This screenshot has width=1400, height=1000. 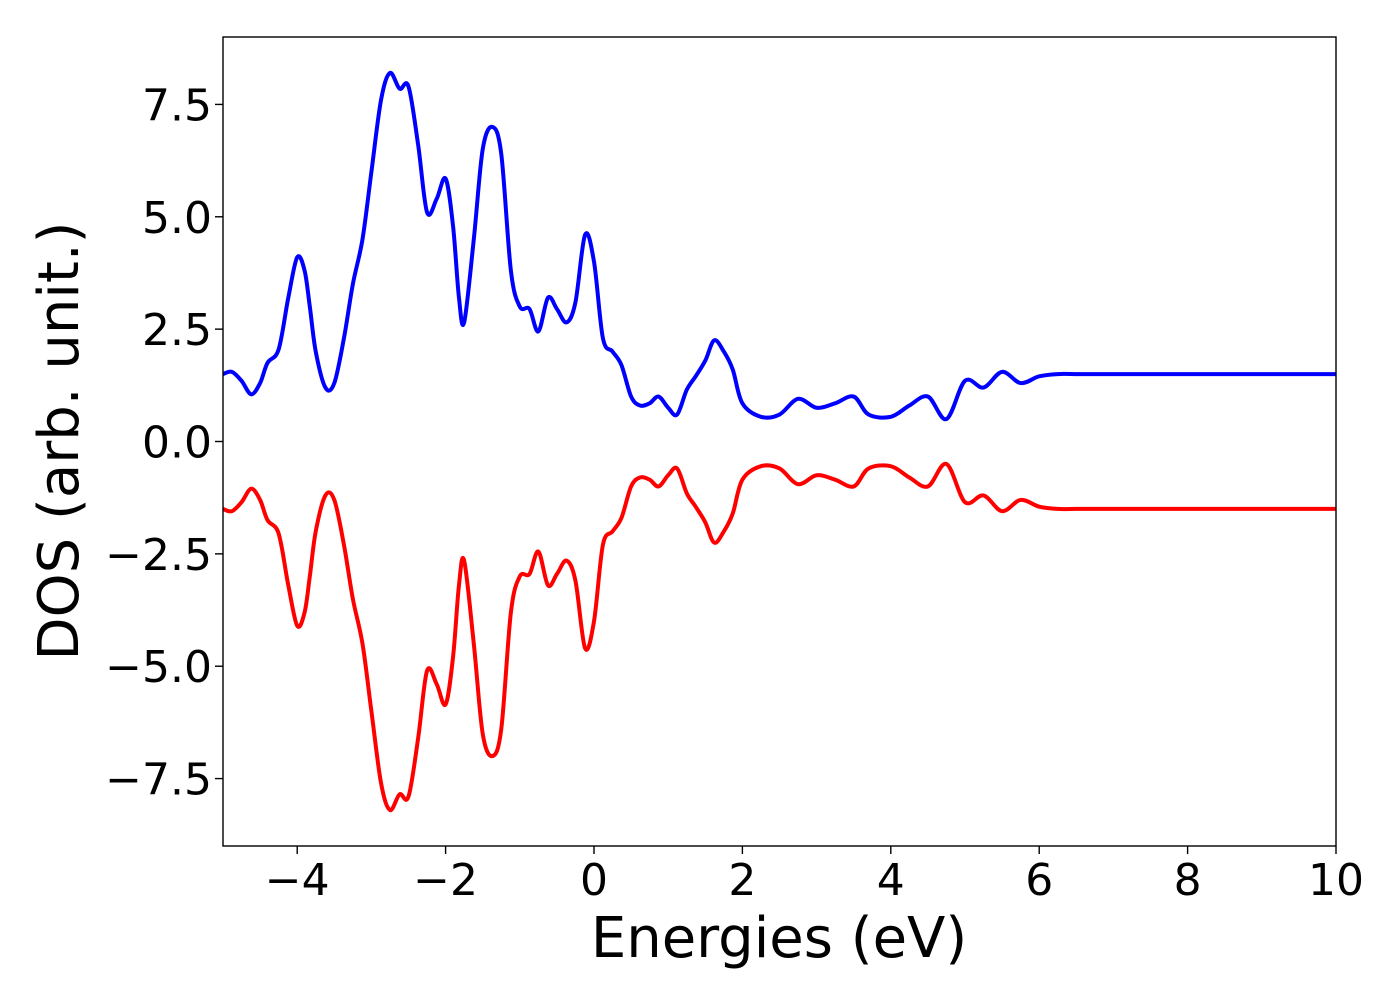 What do you see at coordinates (177, 443) in the screenshot?
I see `y-tick-label: 0.0` at bounding box center [177, 443].